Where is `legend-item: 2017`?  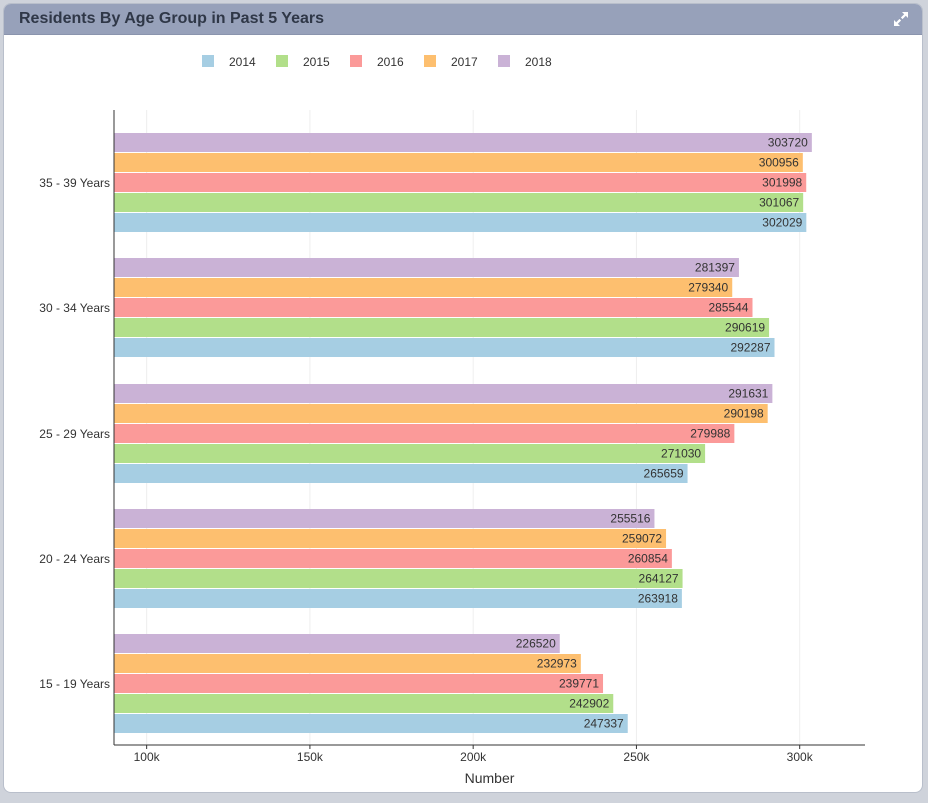 legend-item: 2017 is located at coordinates (451, 62).